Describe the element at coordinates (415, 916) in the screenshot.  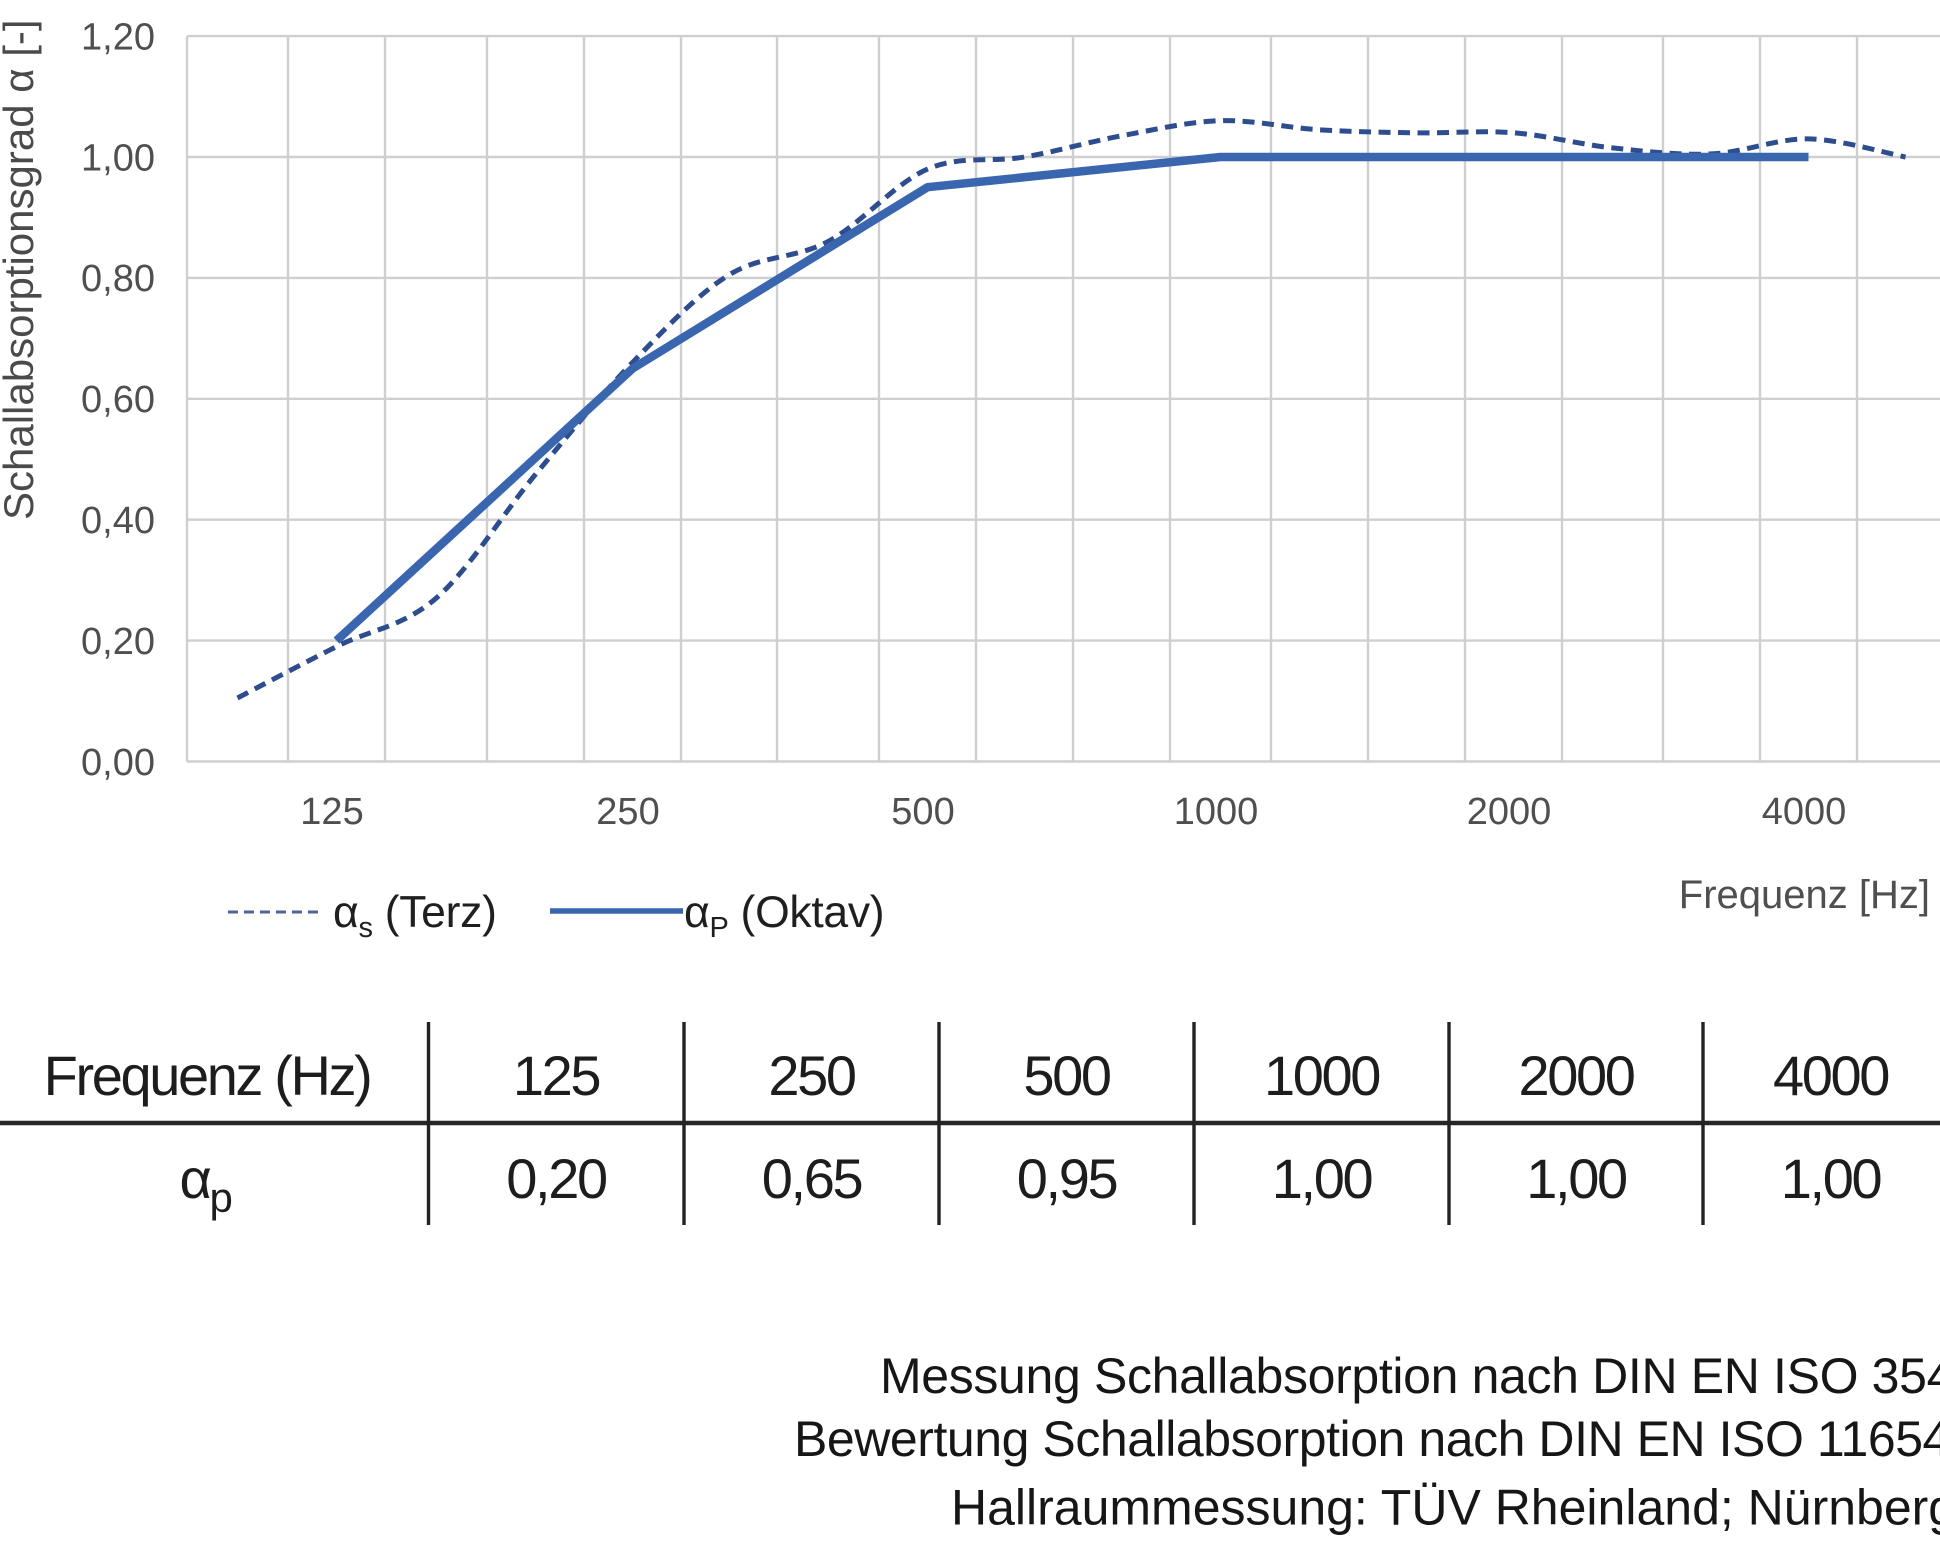
I see `svg-text: αs (Terz)` at that location.